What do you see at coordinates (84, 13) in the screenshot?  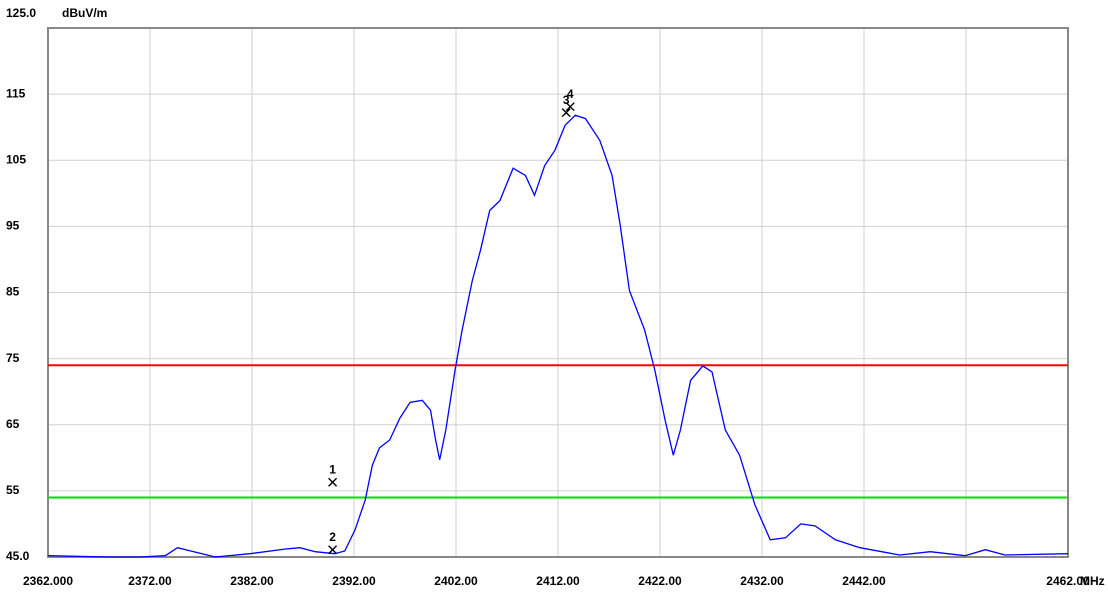 I see `y-unit: dBuV/m` at bounding box center [84, 13].